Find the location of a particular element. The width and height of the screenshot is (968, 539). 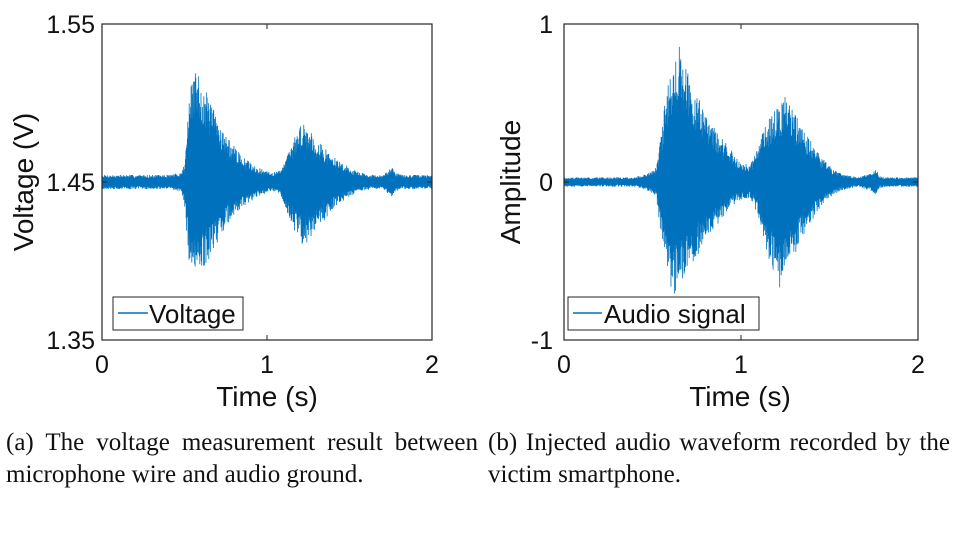

voltage-legend-label: Voltage is located at coordinates (192, 314).